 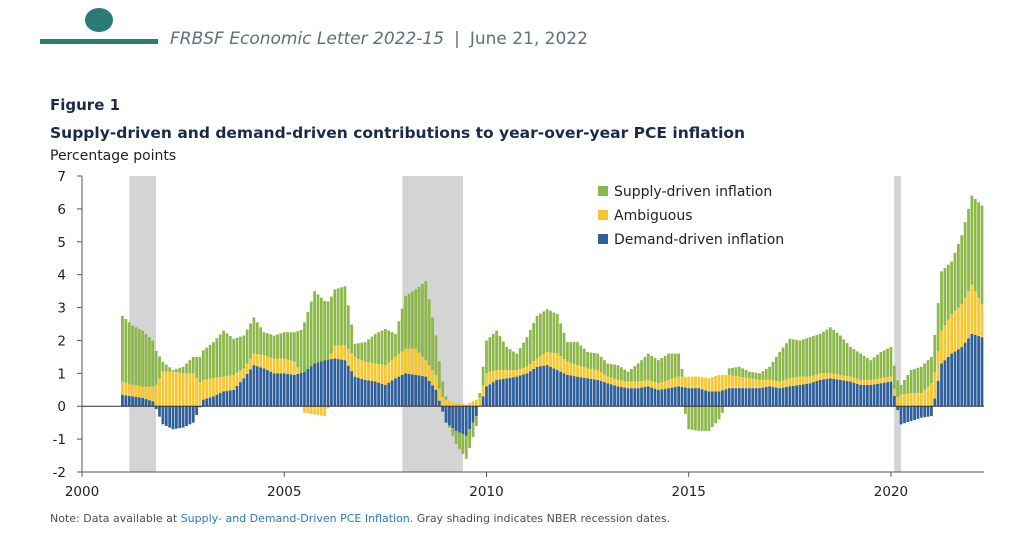 What do you see at coordinates (99, 41) in the screenshot?
I see `logo-bar` at bounding box center [99, 41].